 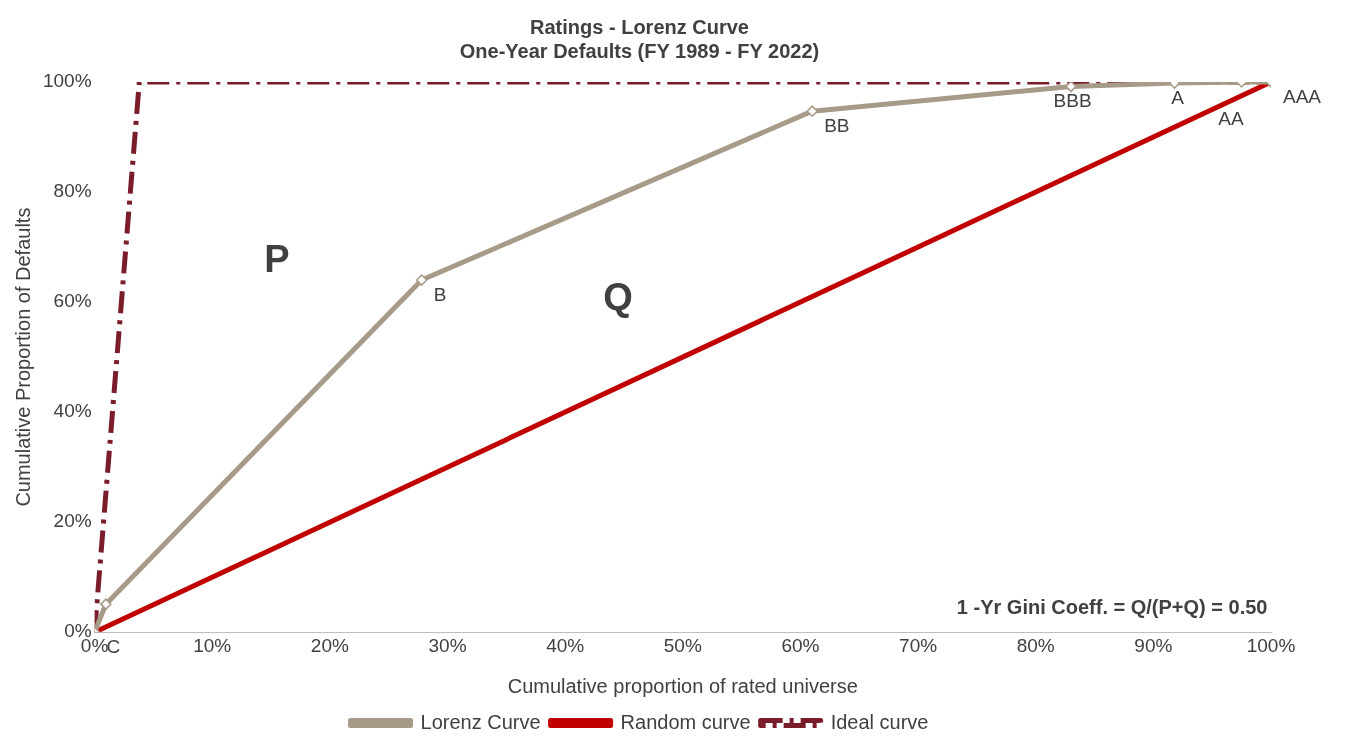 What do you see at coordinates (682, 685) in the screenshot?
I see `x-axis-title: Cumulative proportion of rated universe` at bounding box center [682, 685].